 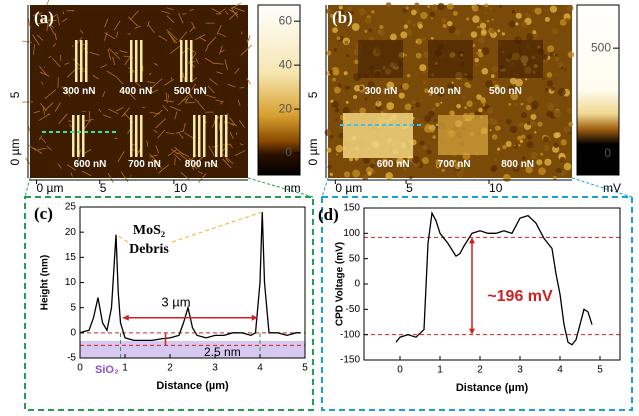 I want to click on panel-label: (b), so click(x=342, y=17).